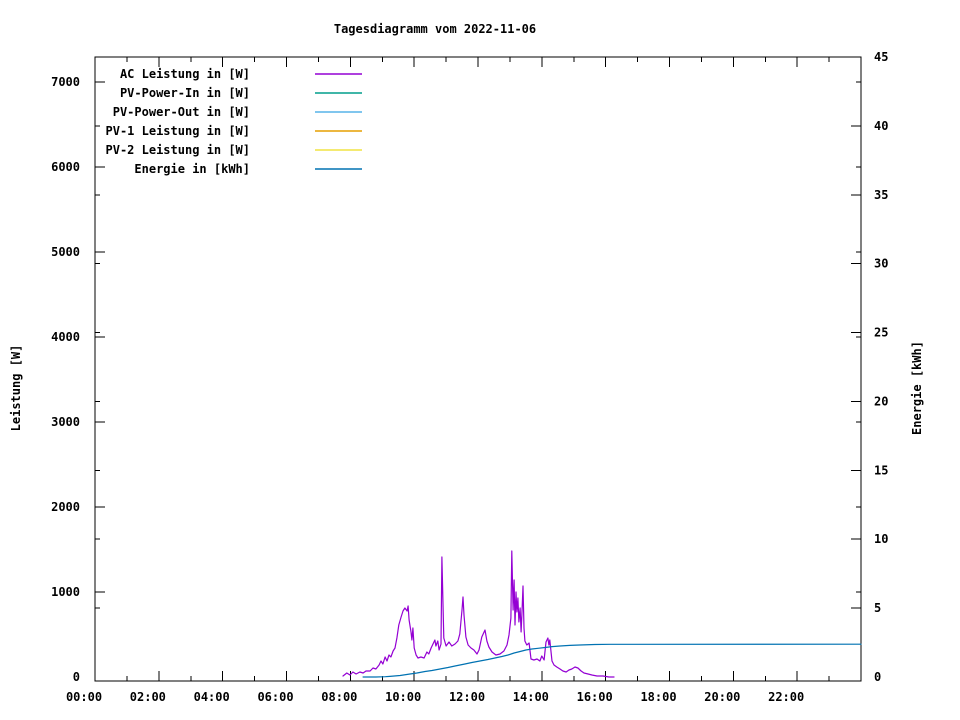 This screenshot has height=720, width=960. I want to click on series-line-ac, so click(478, 614).